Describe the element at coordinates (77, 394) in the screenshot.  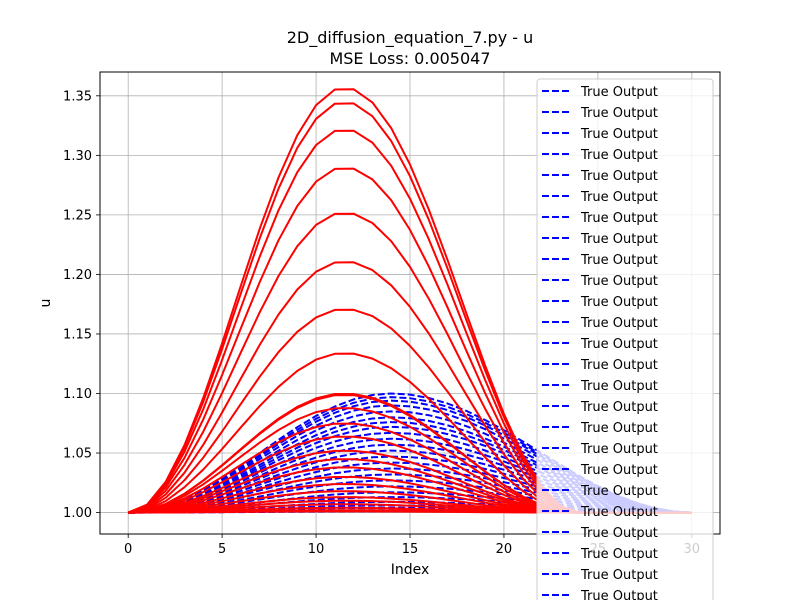
I see `y-tick-label: 1.10` at that location.